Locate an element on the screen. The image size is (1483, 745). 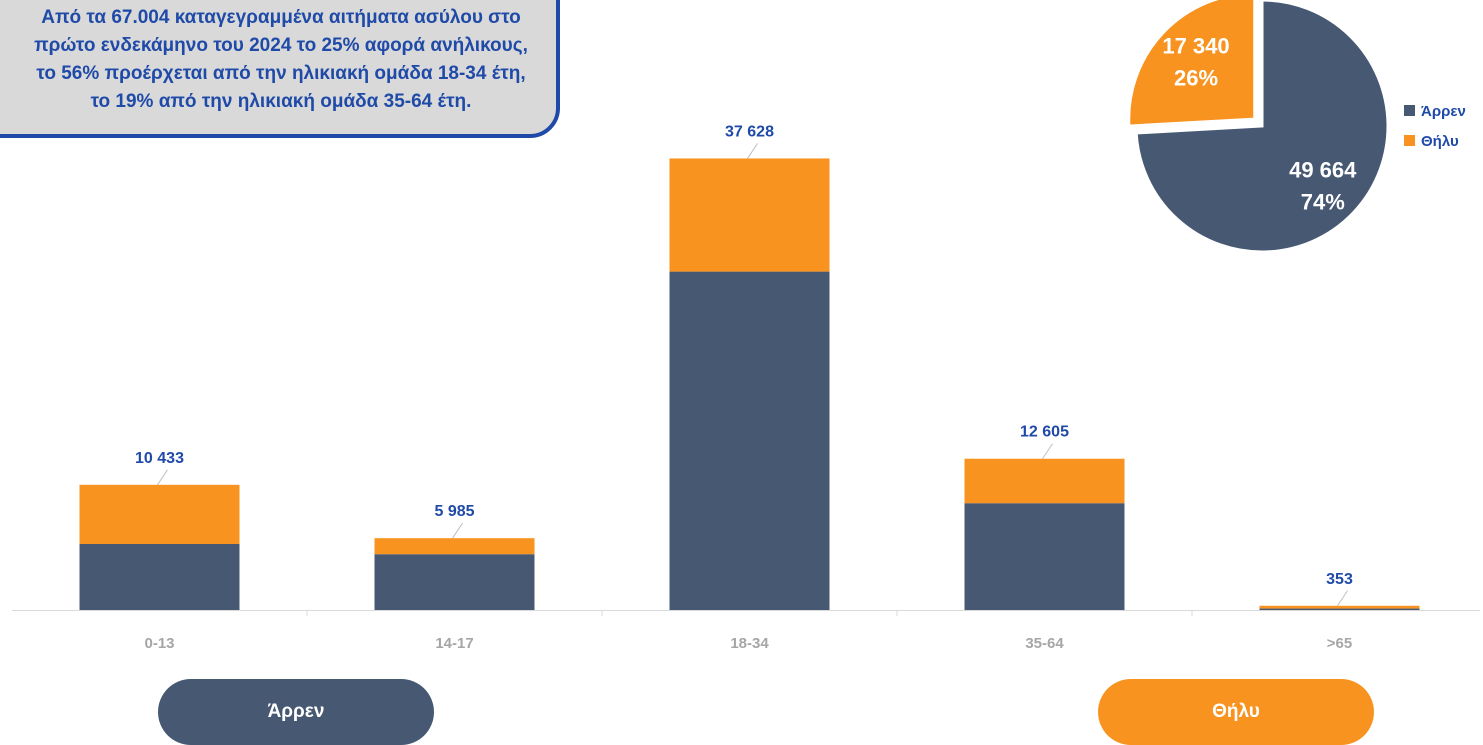
pie-value-label: 17 340 is located at coordinates (1195, 45).